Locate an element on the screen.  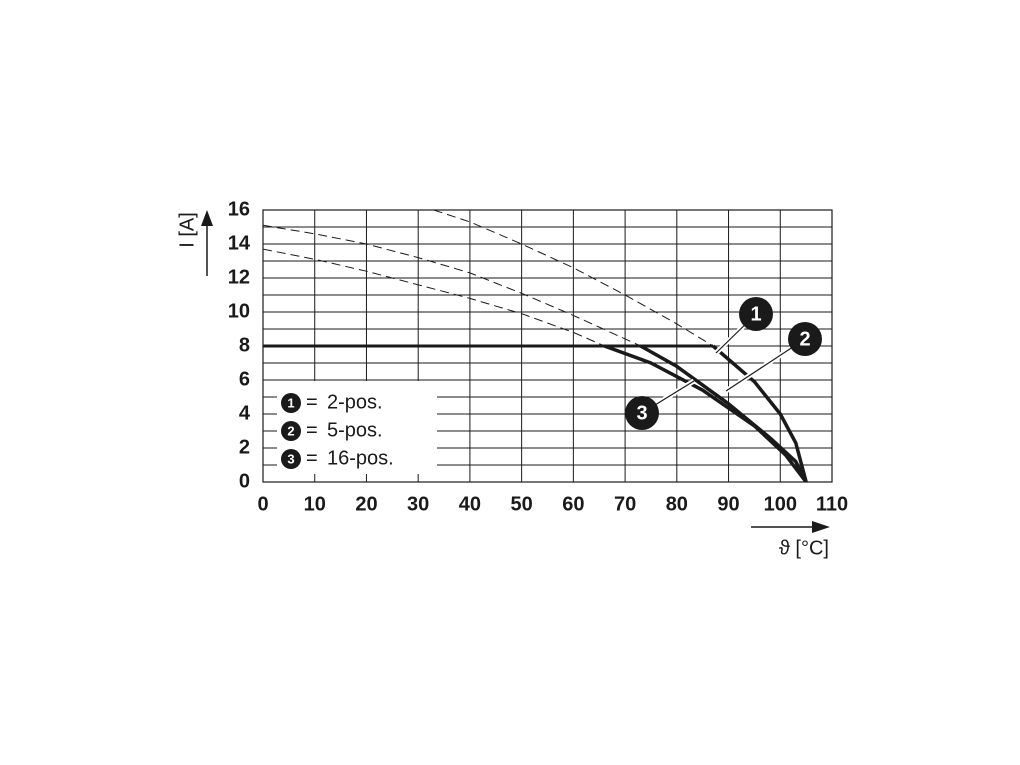
x-arrow-head is located at coordinates (821, 527).